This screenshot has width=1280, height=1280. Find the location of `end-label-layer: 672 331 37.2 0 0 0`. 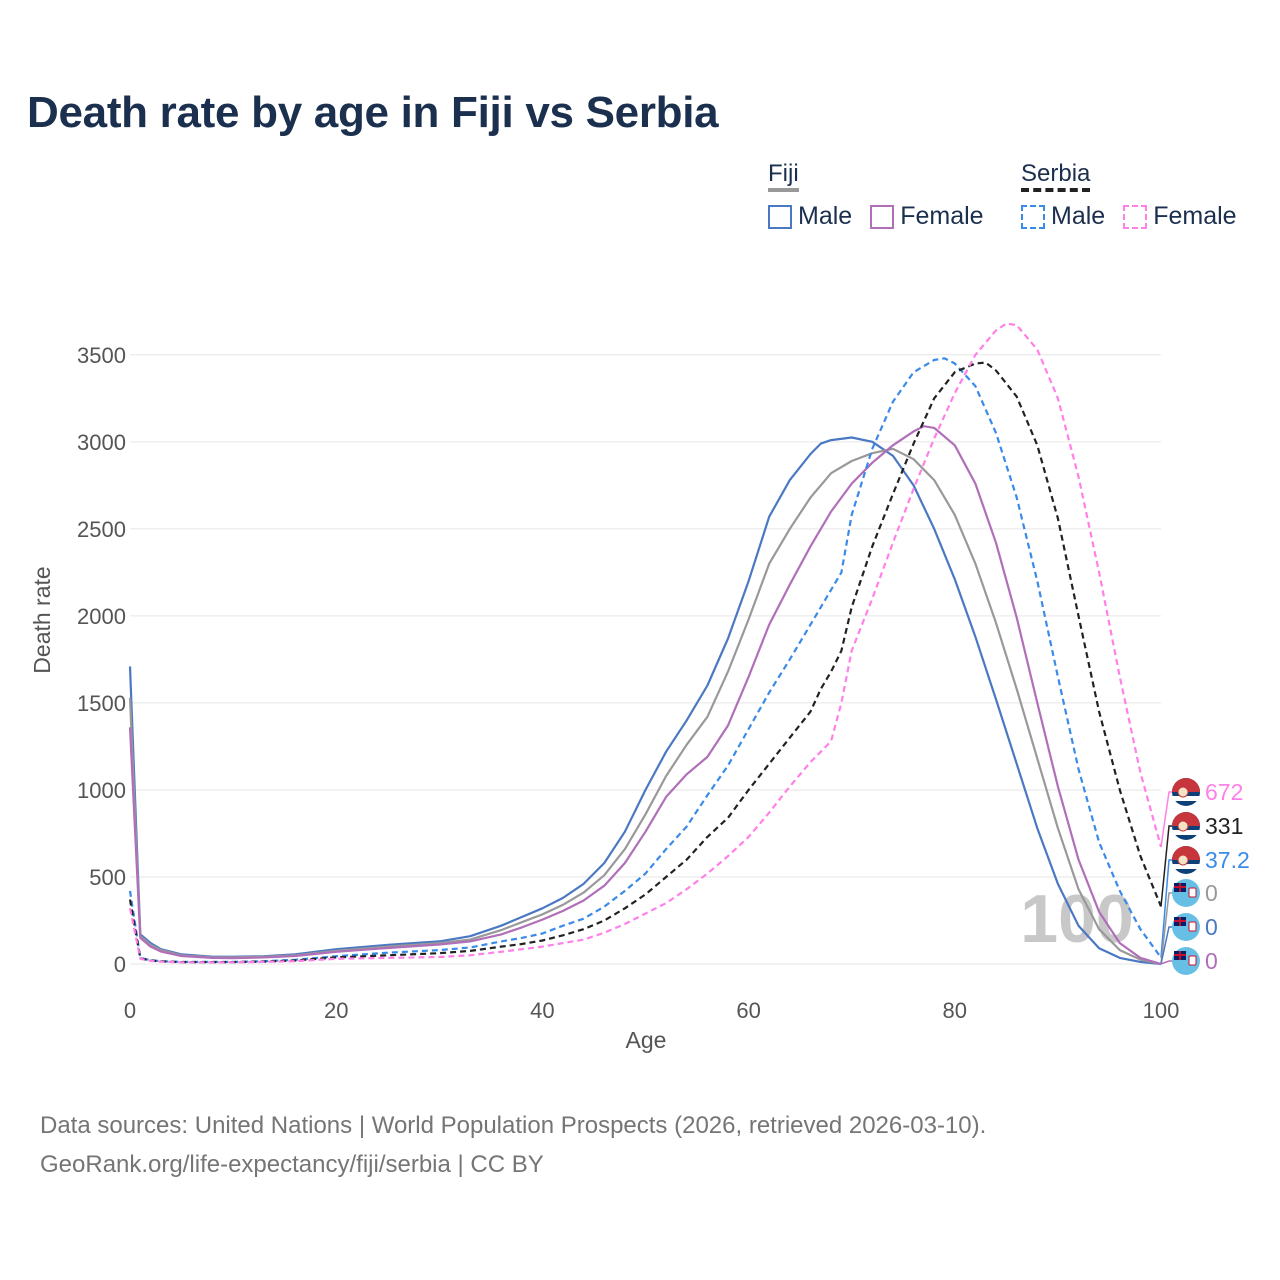

end-label-layer: 672 331 37.2 0 0 0 is located at coordinates (1205, 876).